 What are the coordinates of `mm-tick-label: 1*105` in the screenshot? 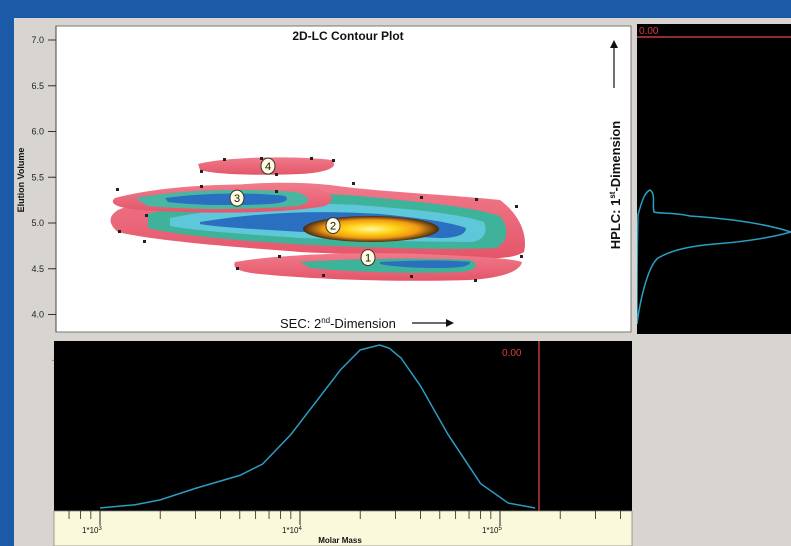 It's located at (492, 530).